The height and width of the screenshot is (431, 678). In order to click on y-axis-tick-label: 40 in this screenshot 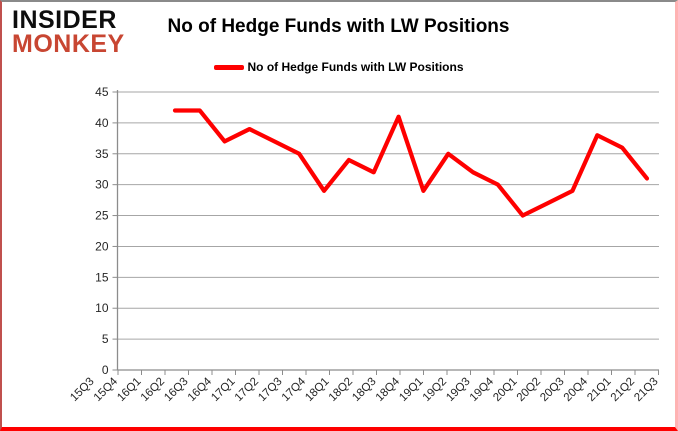, I will do `click(102, 123)`.